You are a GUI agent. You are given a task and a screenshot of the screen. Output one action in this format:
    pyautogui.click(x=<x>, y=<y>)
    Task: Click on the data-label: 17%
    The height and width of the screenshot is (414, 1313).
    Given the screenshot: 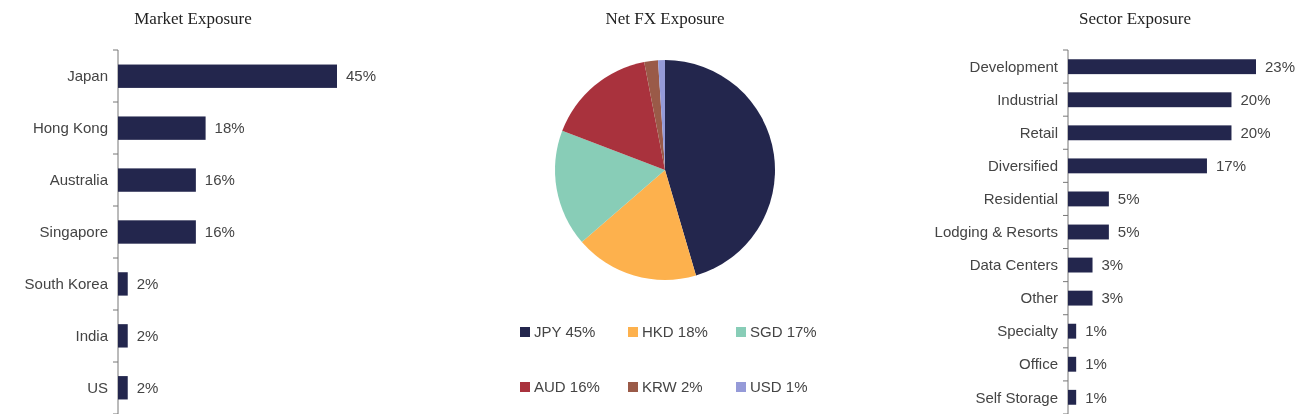 What is the action you would take?
    pyautogui.click(x=1230, y=166)
    